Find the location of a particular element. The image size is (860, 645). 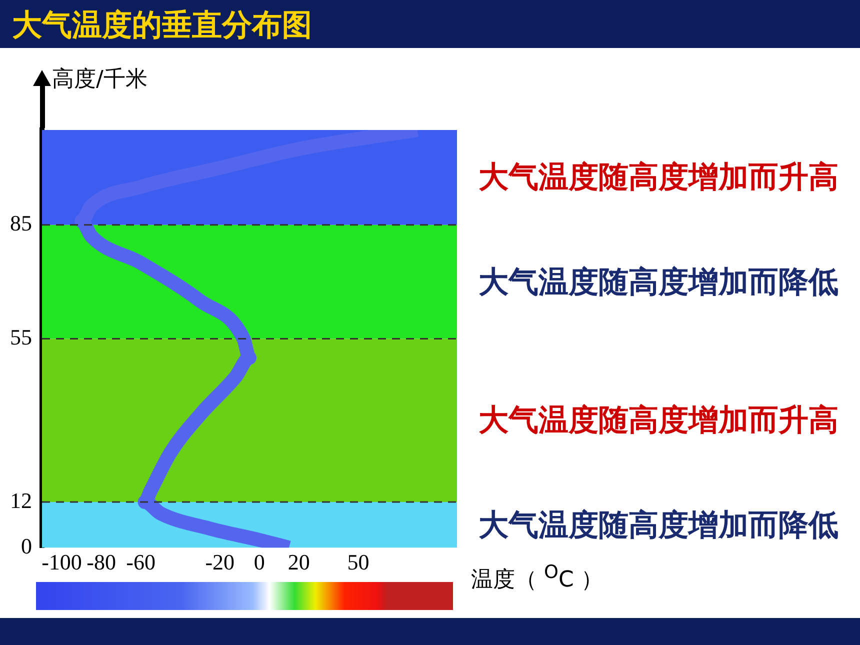

y-tick-label: 12 is located at coordinates (21, 500).